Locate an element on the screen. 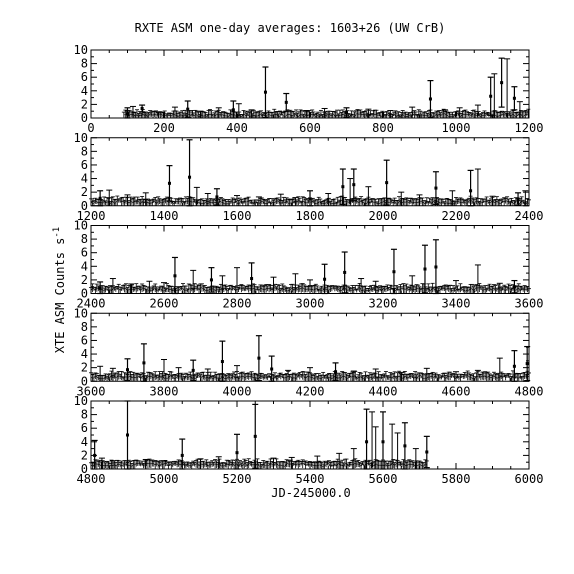 This screenshot has height=574, width=574. x-tick-label: 3400 is located at coordinates (456, 304).